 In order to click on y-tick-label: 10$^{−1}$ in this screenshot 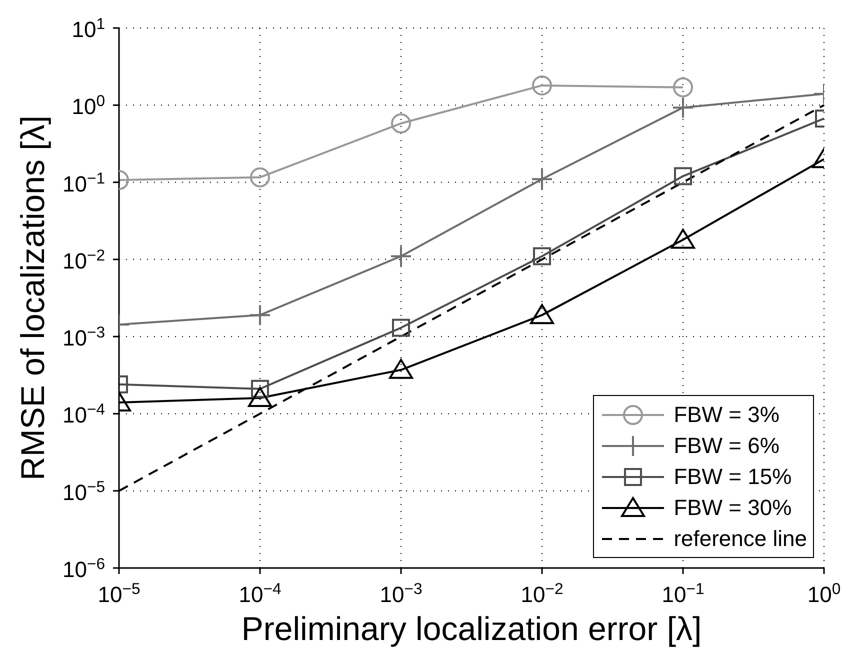, I will do `click(84, 183)`.